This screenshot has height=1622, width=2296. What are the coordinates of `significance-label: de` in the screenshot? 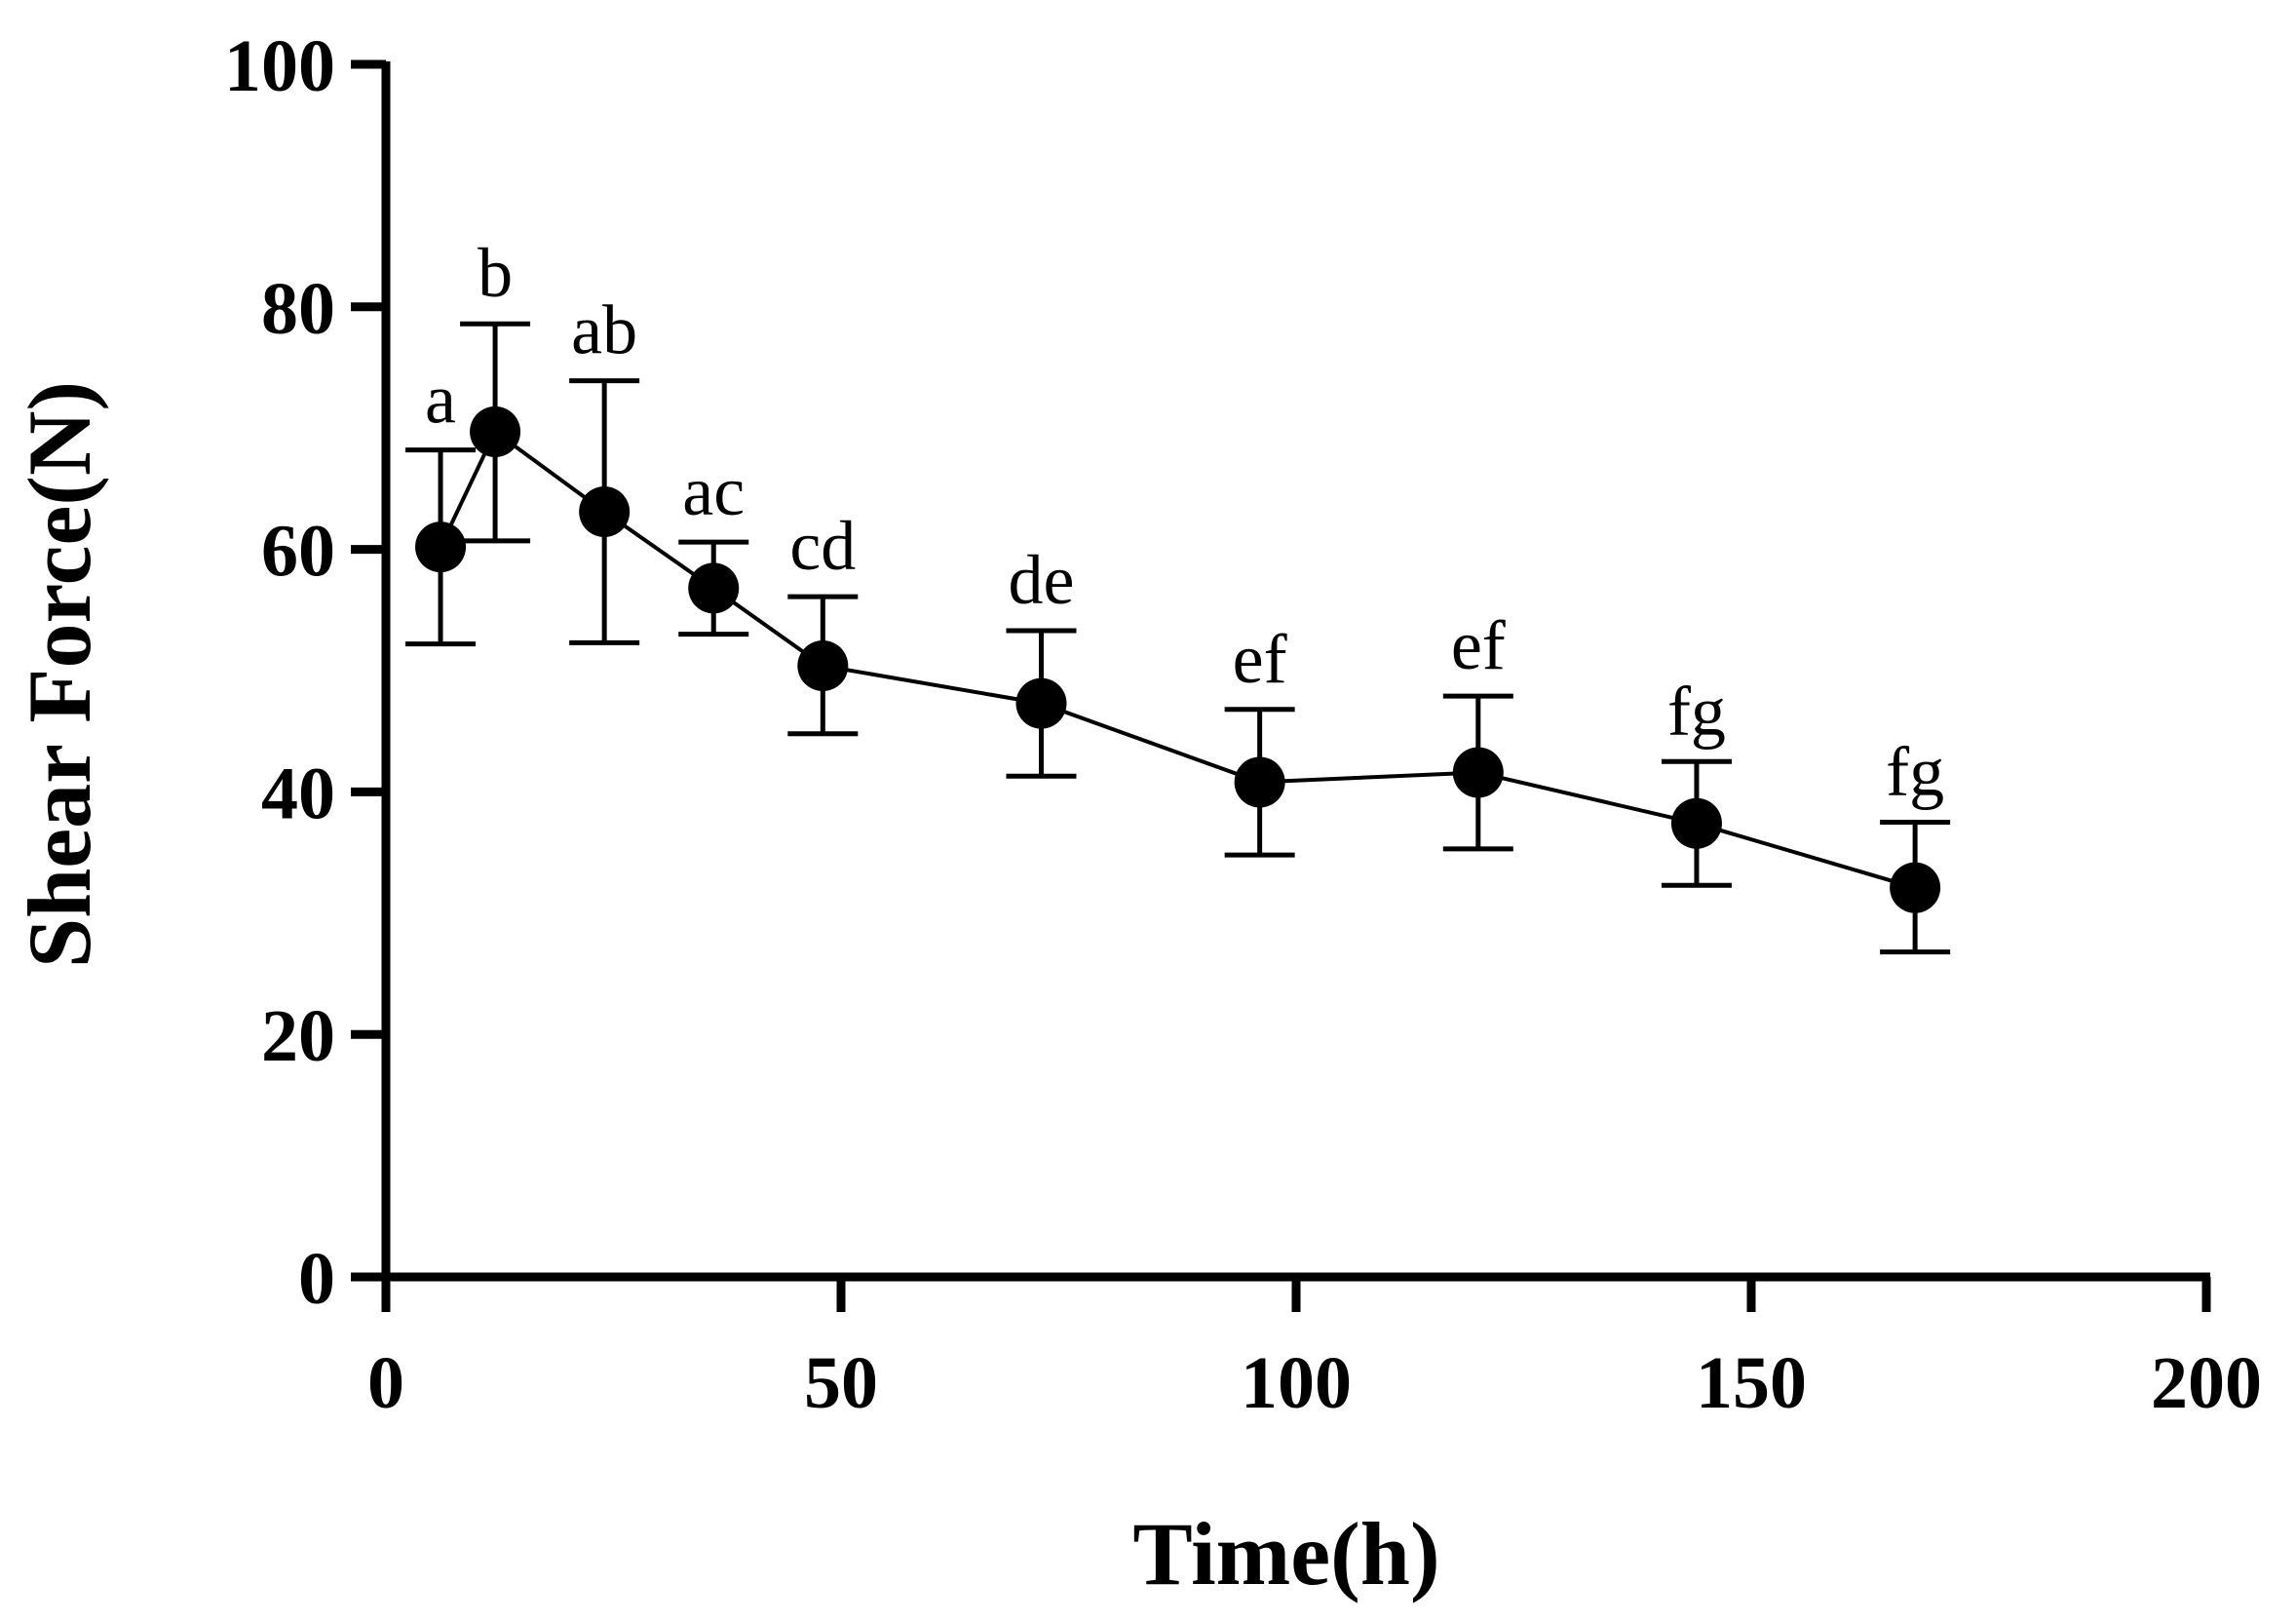 It's located at (1041, 580).